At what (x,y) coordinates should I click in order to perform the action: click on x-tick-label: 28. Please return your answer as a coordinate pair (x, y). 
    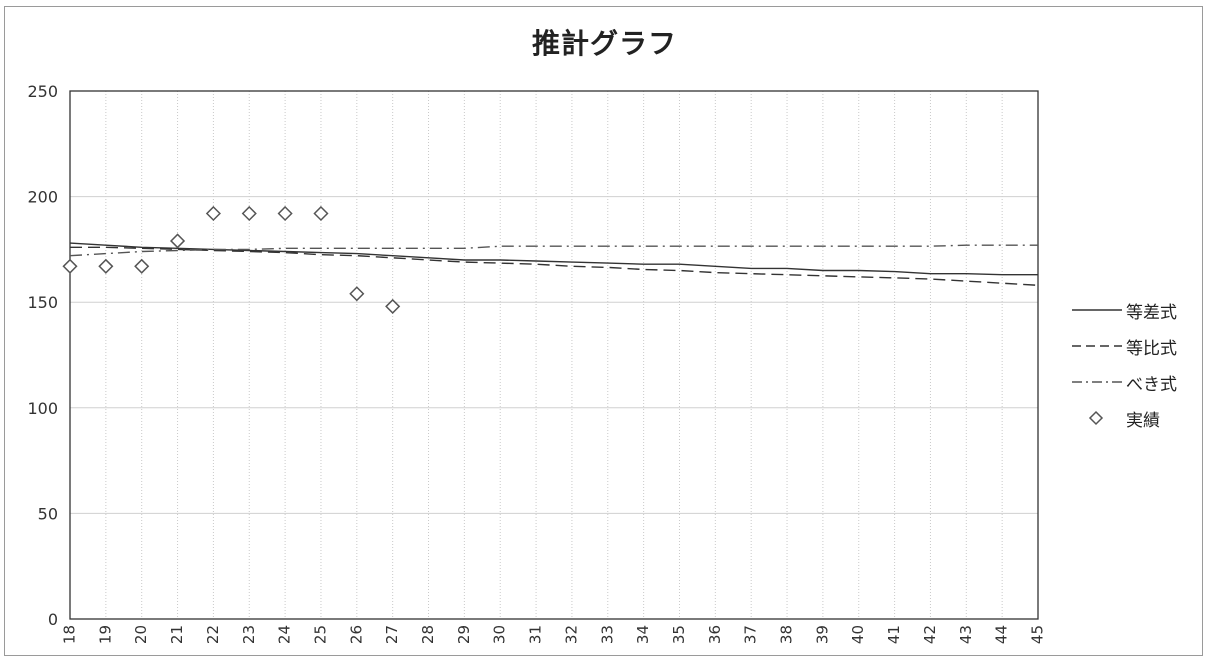
    Looking at the image, I should click on (428, 634).